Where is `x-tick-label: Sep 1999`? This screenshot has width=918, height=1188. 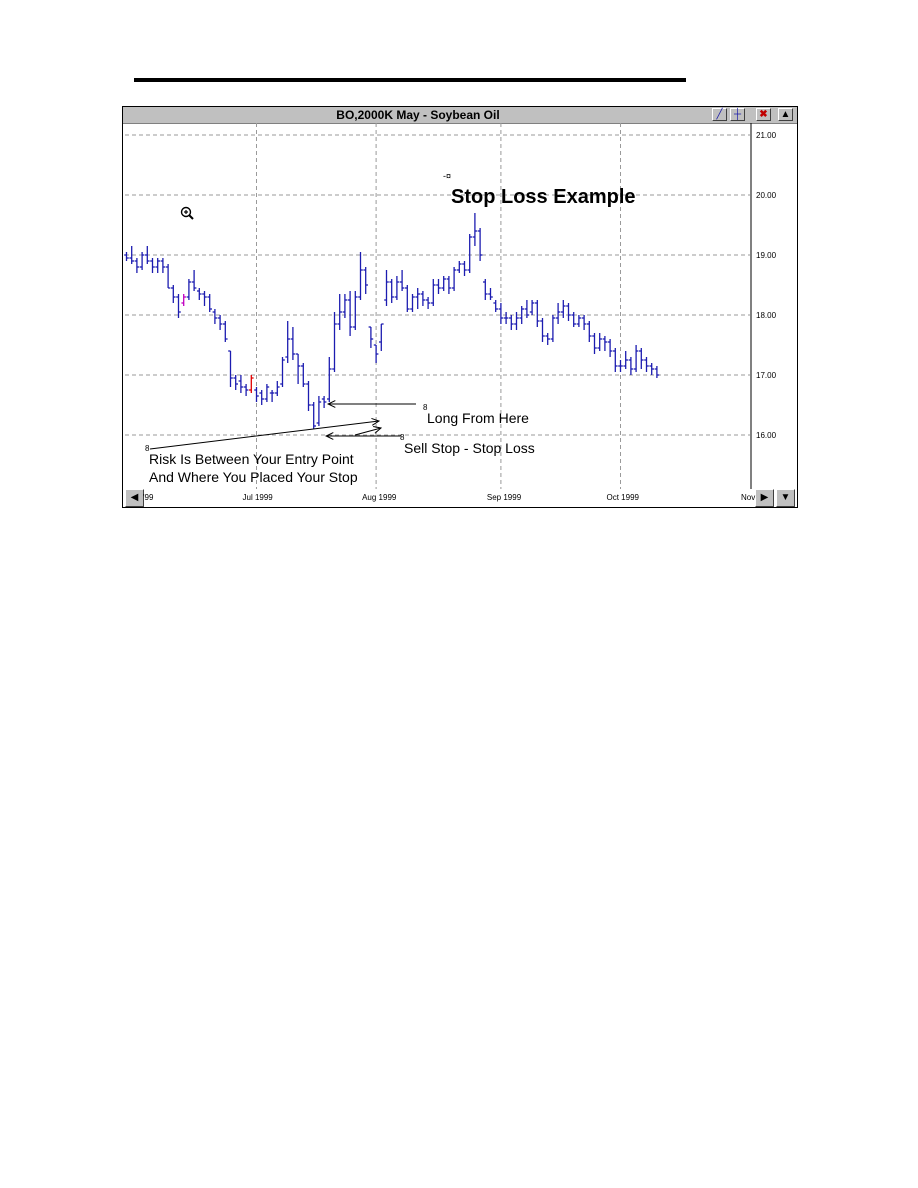
x-tick-label: Sep 1999 is located at coordinates (504, 497).